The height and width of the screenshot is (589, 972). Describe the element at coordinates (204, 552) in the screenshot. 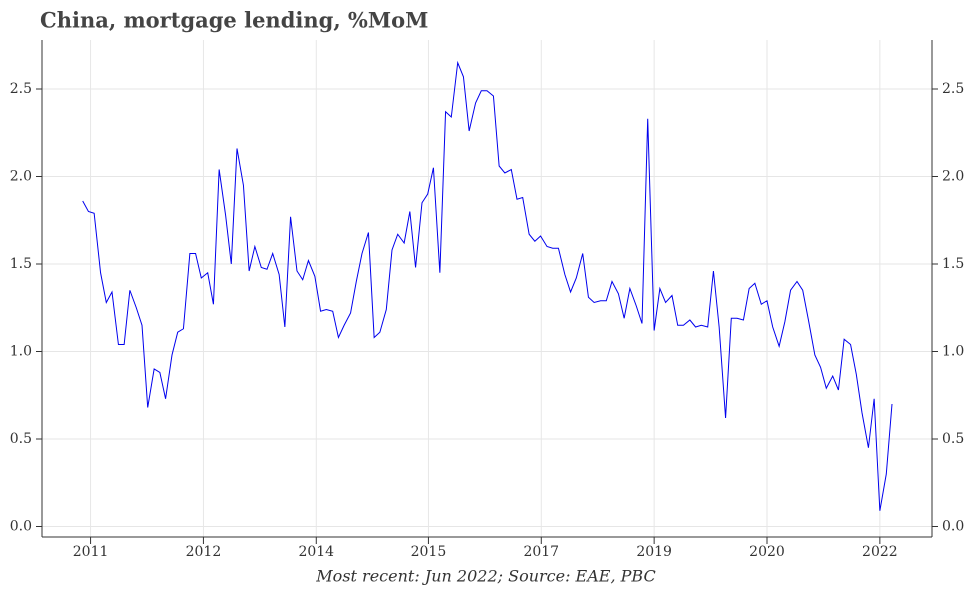

I see `x-tick-label: 2012` at that location.